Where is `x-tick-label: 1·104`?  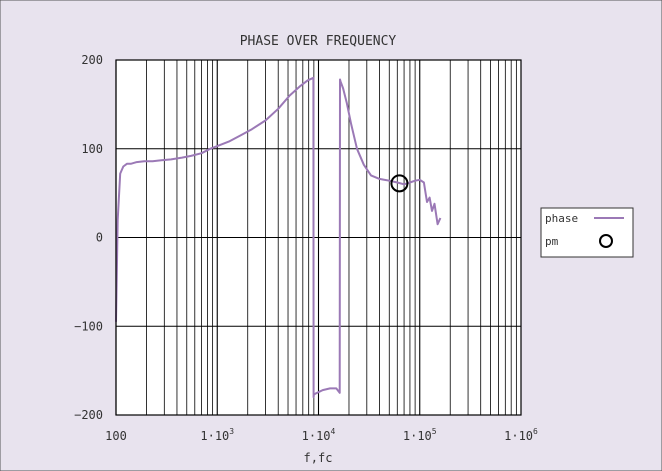 x-tick-label: 1·104 is located at coordinates (319, 435).